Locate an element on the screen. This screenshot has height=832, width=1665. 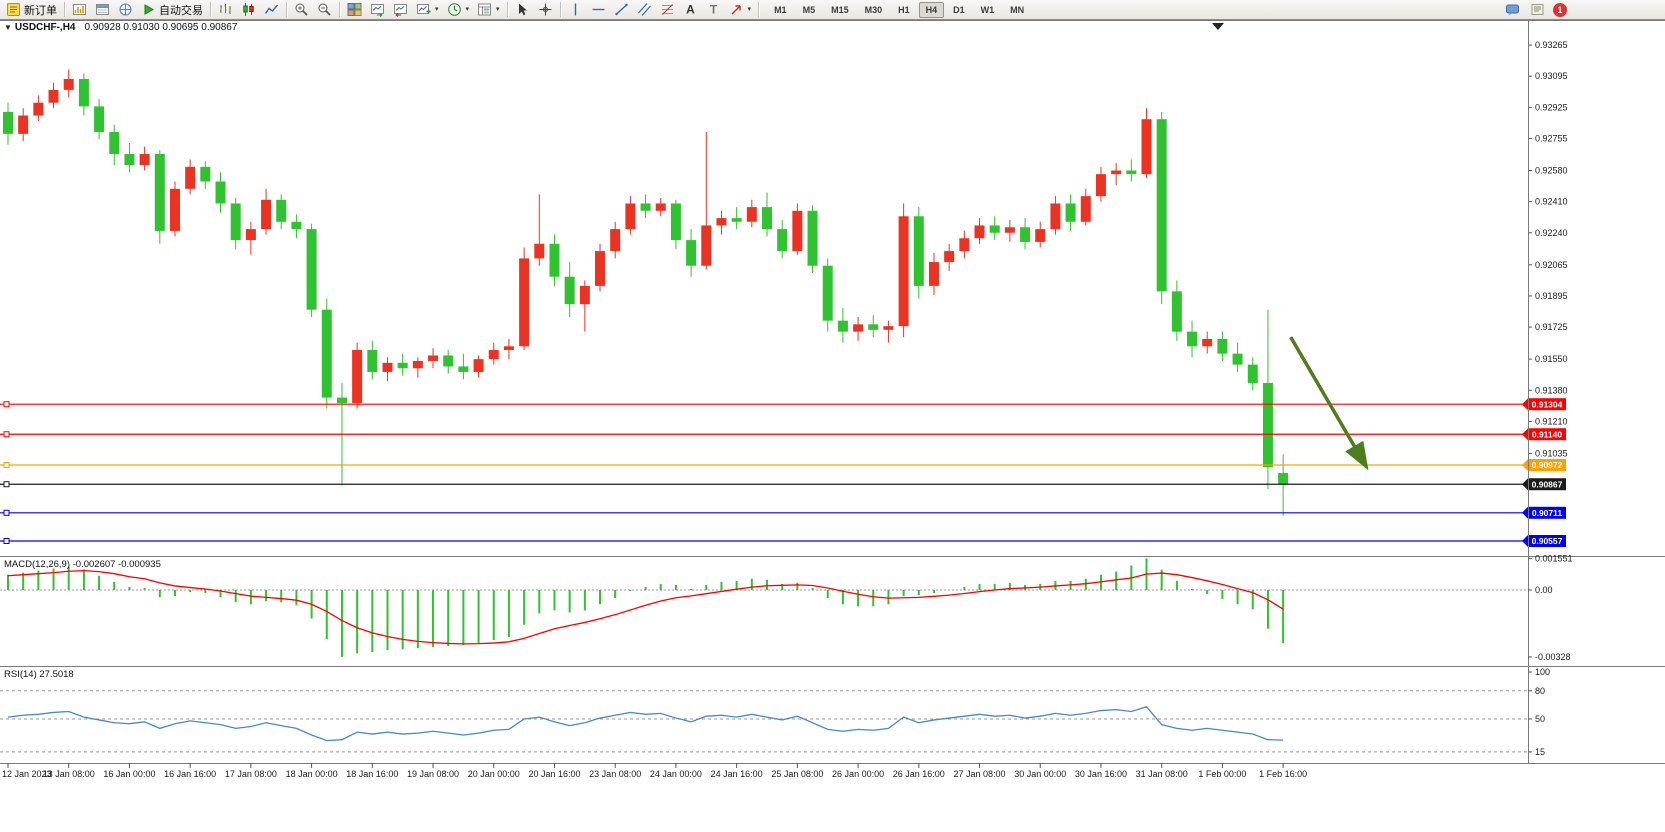
zoom-out-button is located at coordinates (324, 10).